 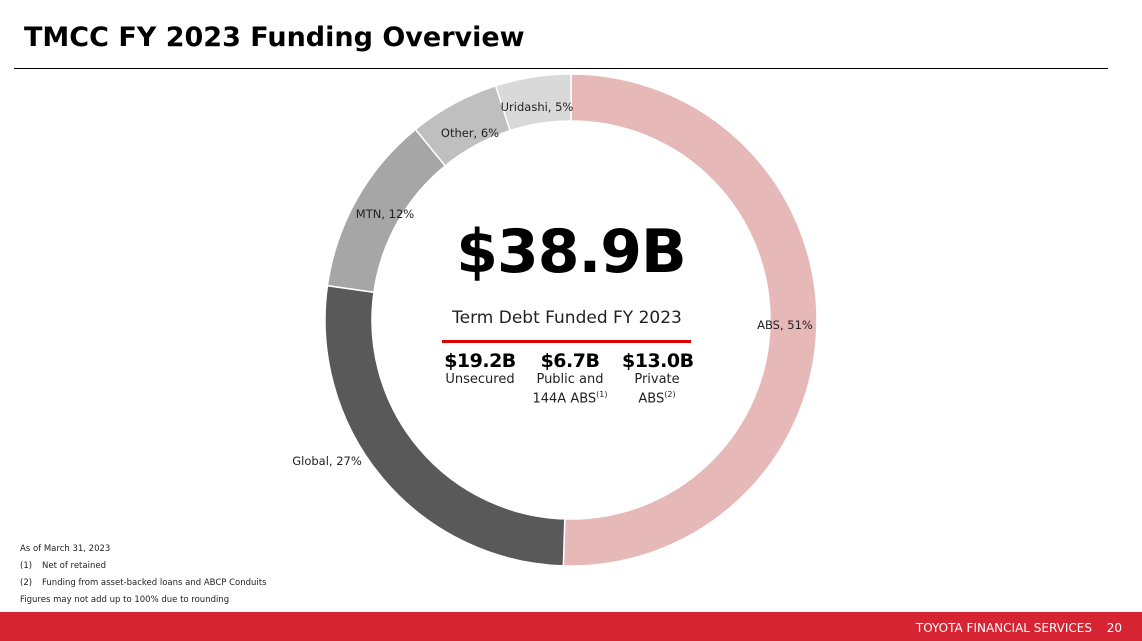 What do you see at coordinates (327, 461) in the screenshot?
I see `data-label-global: Global, 27%` at bounding box center [327, 461].